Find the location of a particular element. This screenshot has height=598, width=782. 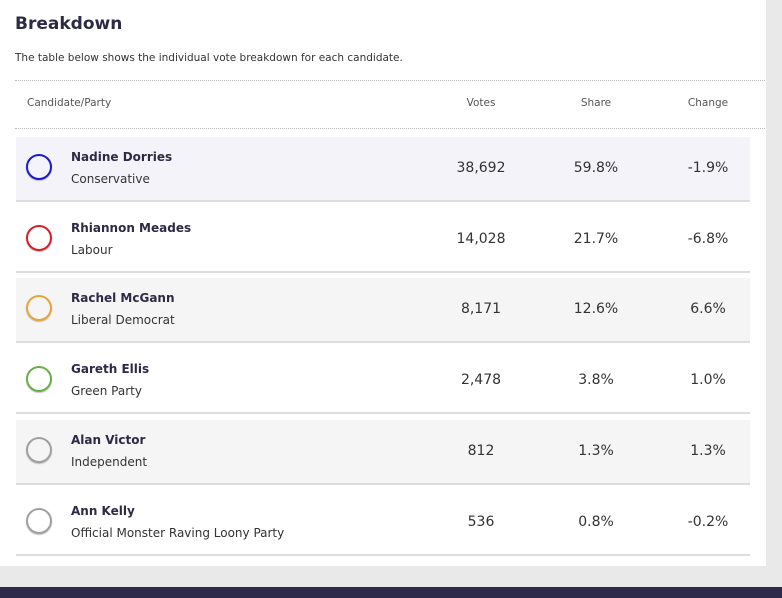

party-name: Official Monster Raving Loony Party is located at coordinates (178, 532).